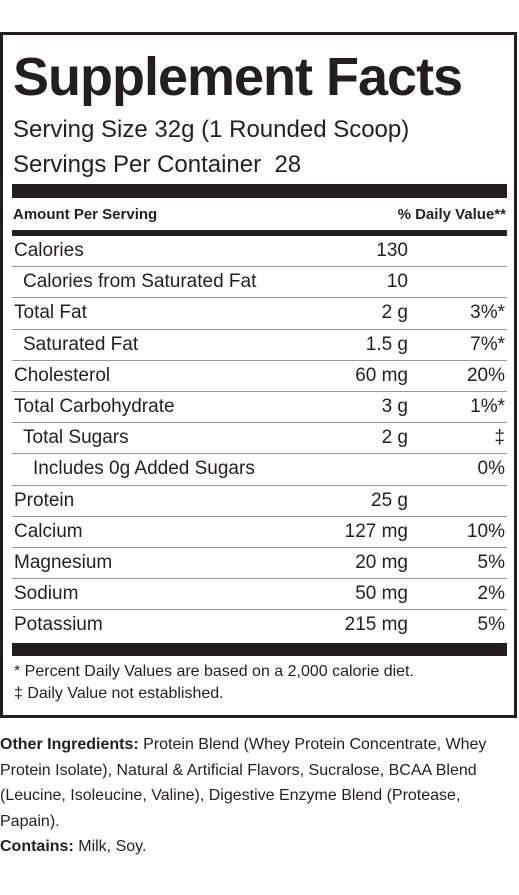 The image size is (519, 895). What do you see at coordinates (76, 438) in the screenshot?
I see `nutrient: Total Sugars` at bounding box center [76, 438].